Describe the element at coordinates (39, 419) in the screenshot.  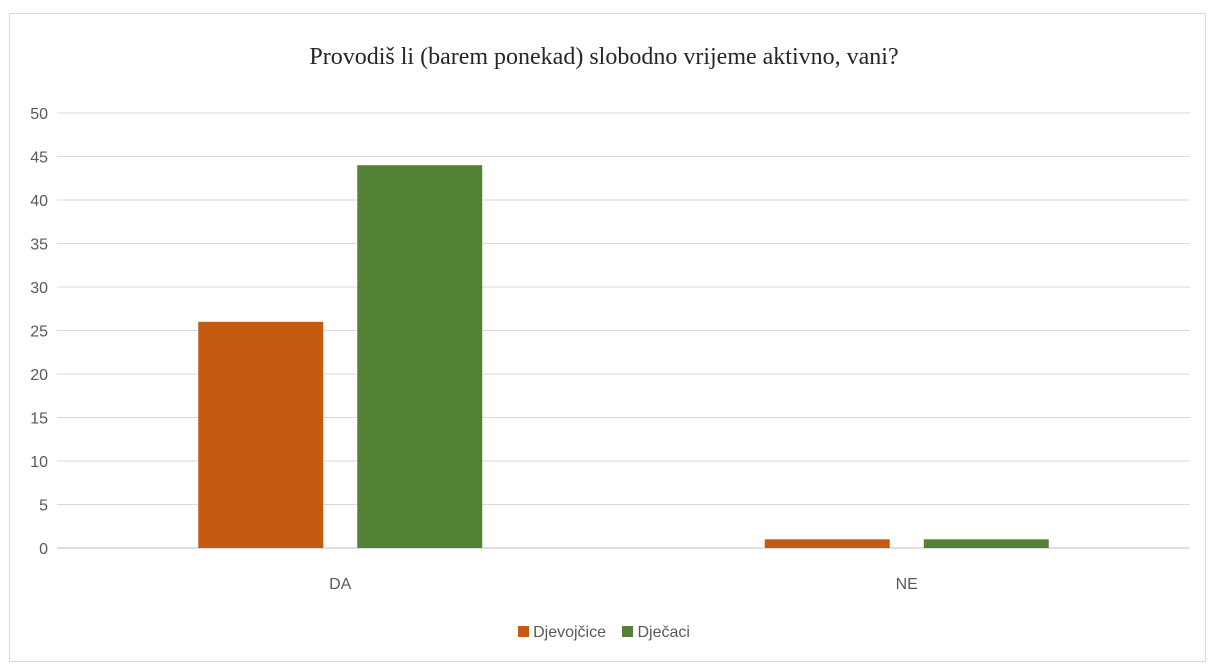
I see `y-tick-label-15: 15` at that location.